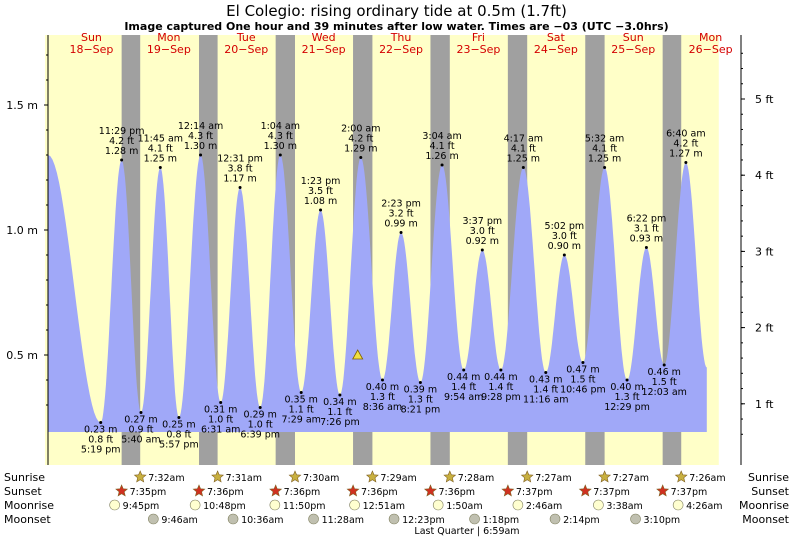 This screenshot has width=793, height=539. I want to click on high-tide-label: 1.26 m, so click(441, 156).